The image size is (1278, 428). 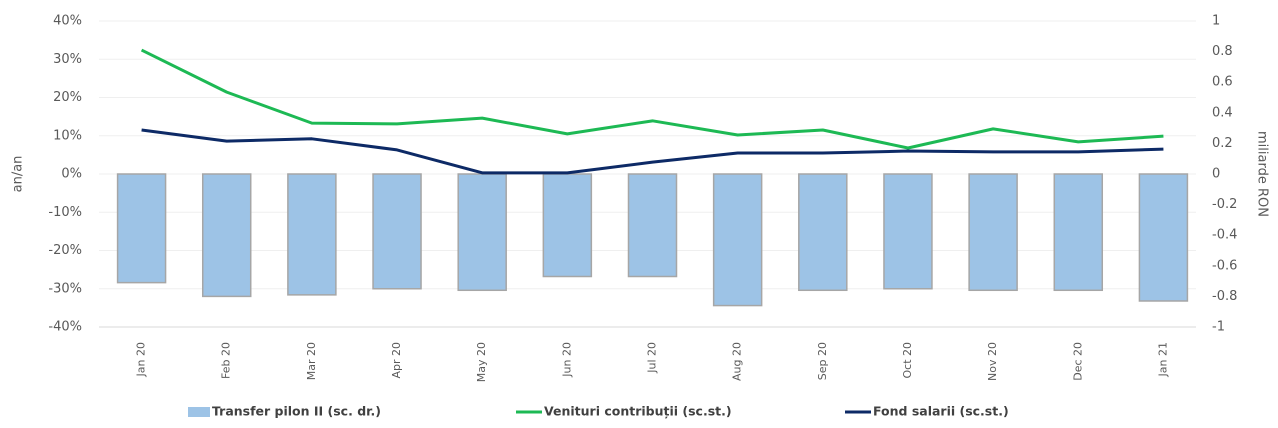 I want to click on x-tick-label: Jul 20, so click(x=652, y=358).